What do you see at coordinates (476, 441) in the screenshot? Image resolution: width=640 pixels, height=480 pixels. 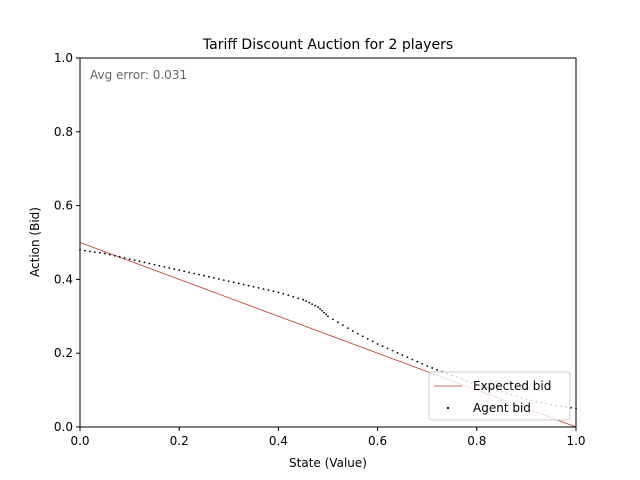 I see `x-tick-label: 0.8` at bounding box center [476, 441].